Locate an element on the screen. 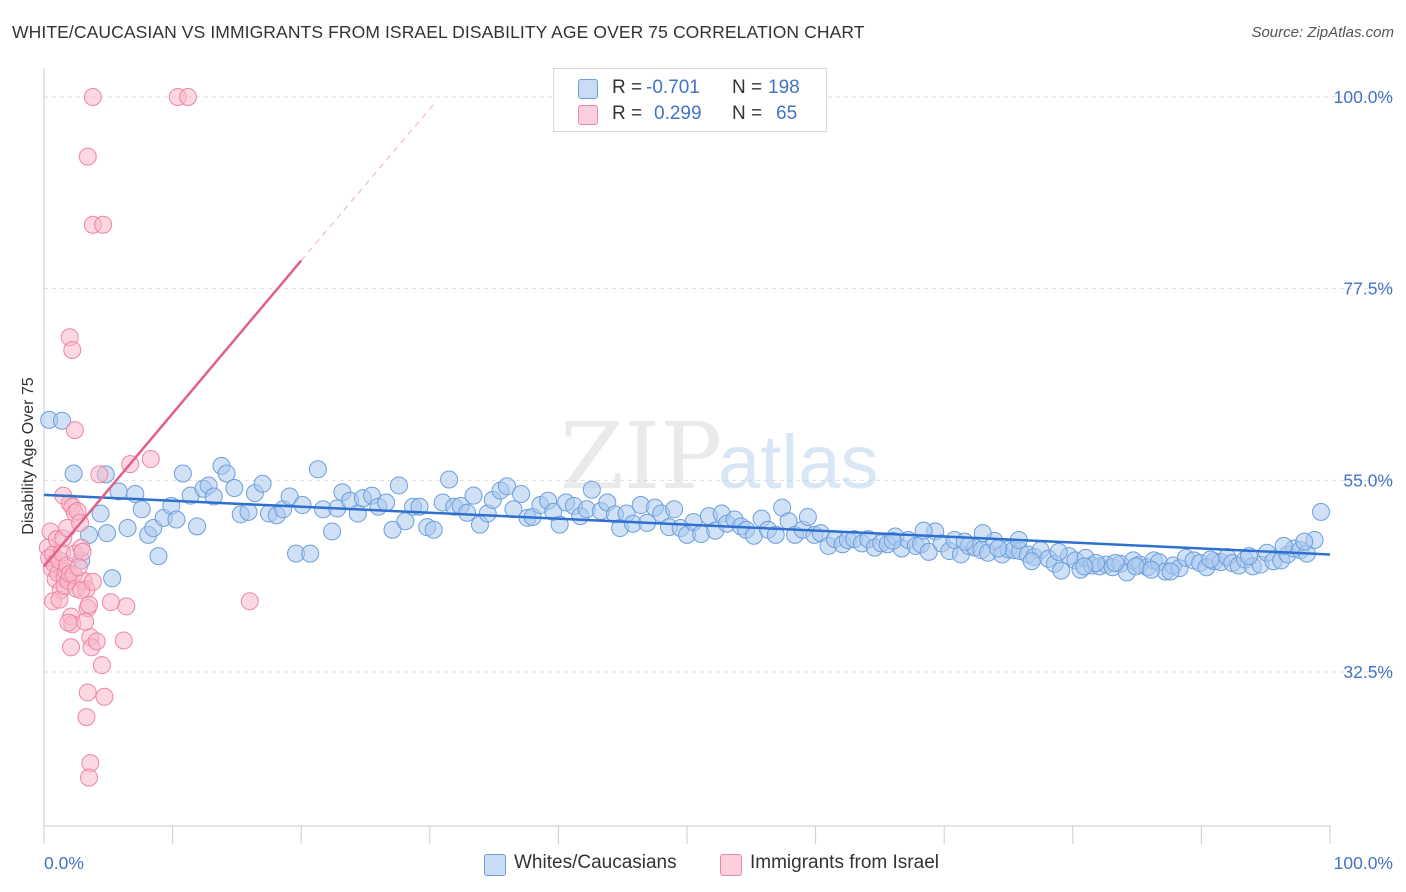 This screenshot has height=892, width=1406. y-tick-label: 77.5% is located at coordinates (1368, 289).